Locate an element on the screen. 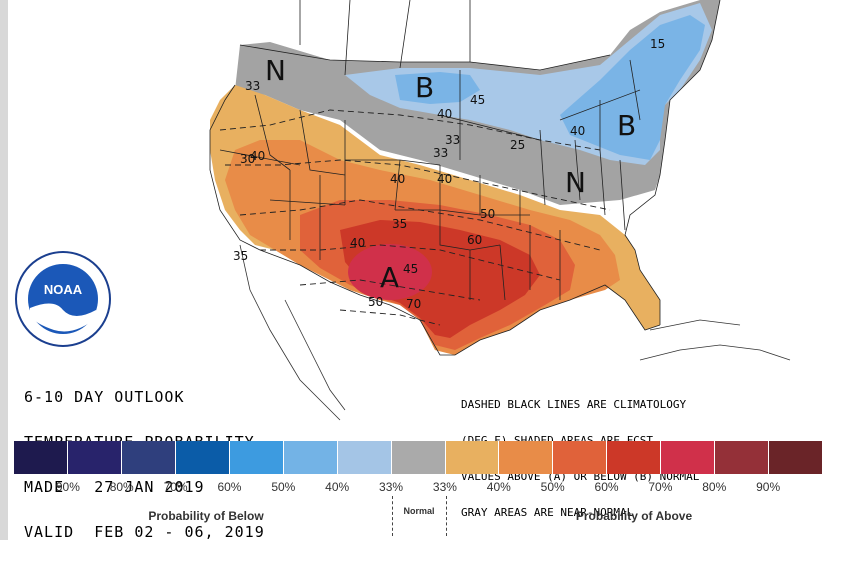 The width and height of the screenshot is (849, 571). frame-edge is located at coordinates (4, 270).